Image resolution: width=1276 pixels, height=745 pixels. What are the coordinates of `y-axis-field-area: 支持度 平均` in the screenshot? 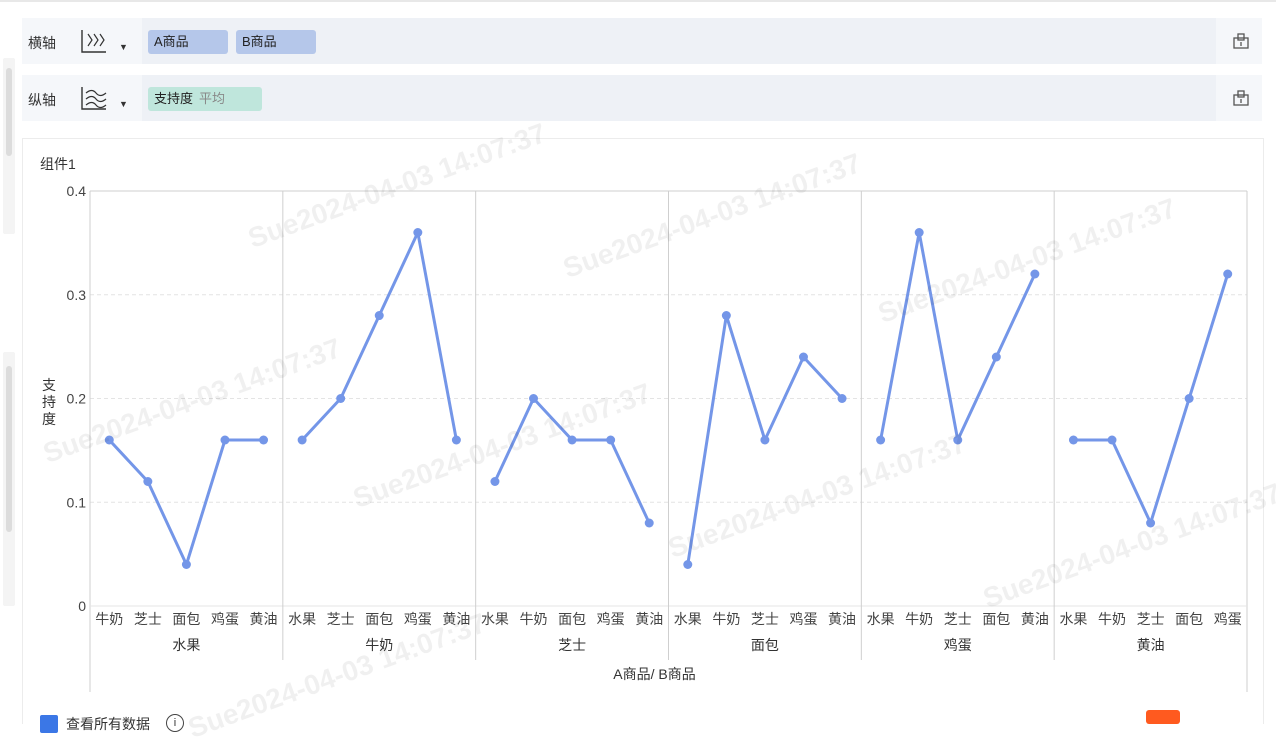 It's located at (679, 98).